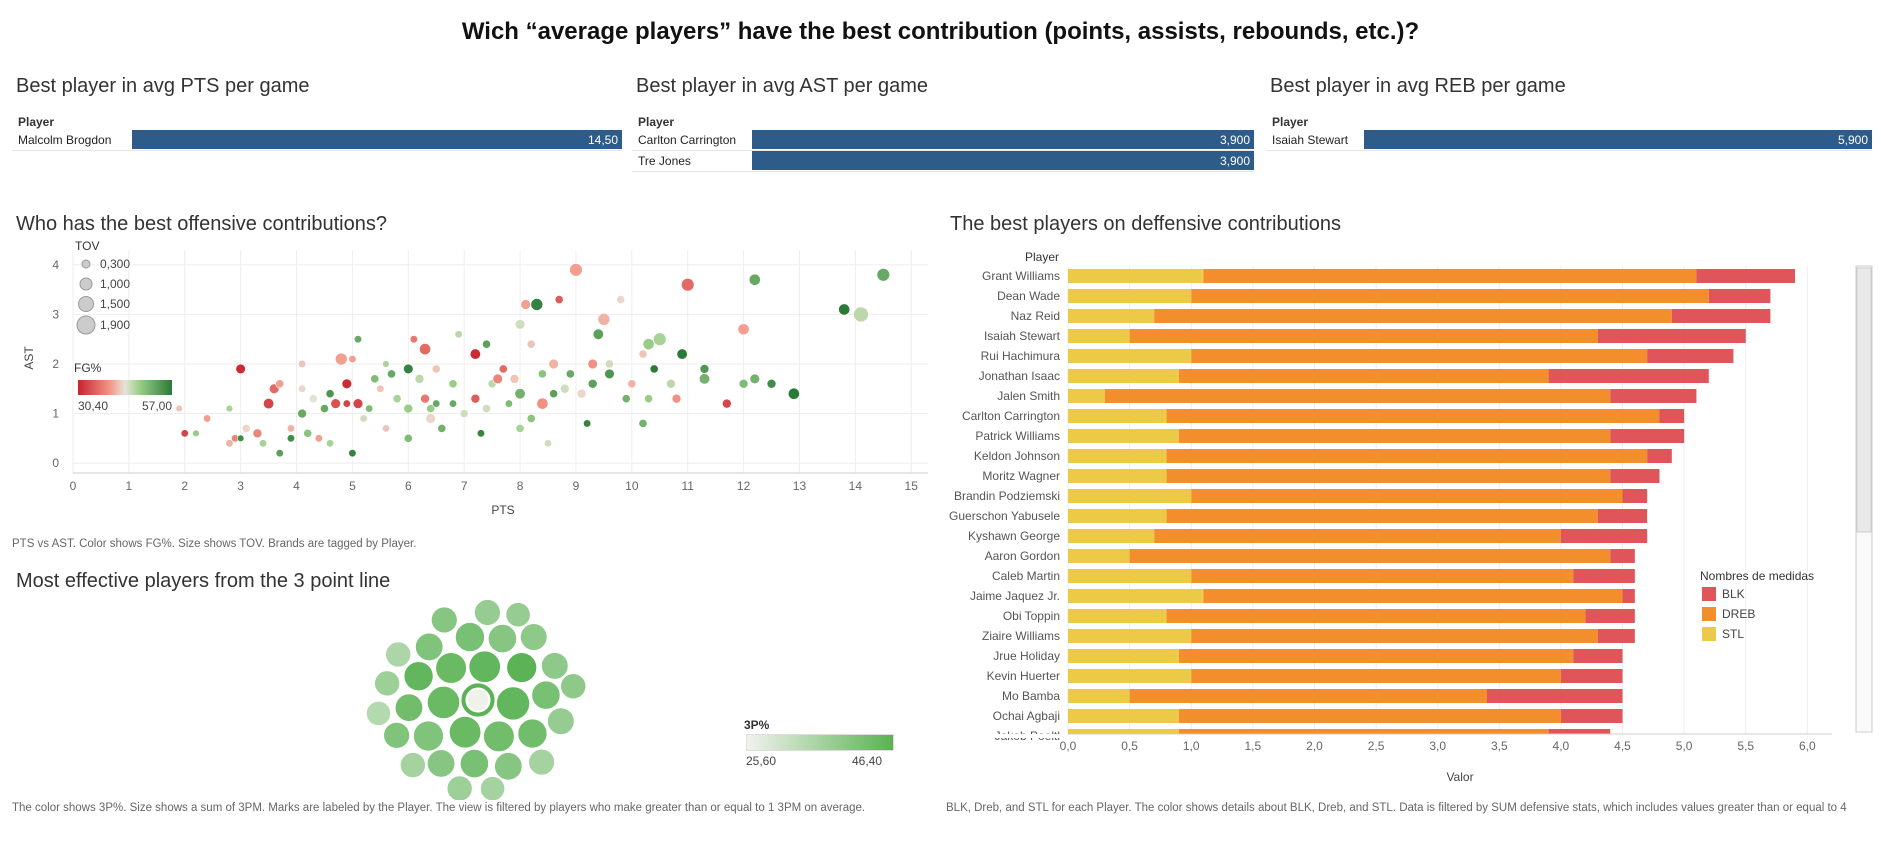 The image size is (1881, 845). What do you see at coordinates (377, 139) in the screenshot?
I see `kpi-bar: 14,50` at bounding box center [377, 139].